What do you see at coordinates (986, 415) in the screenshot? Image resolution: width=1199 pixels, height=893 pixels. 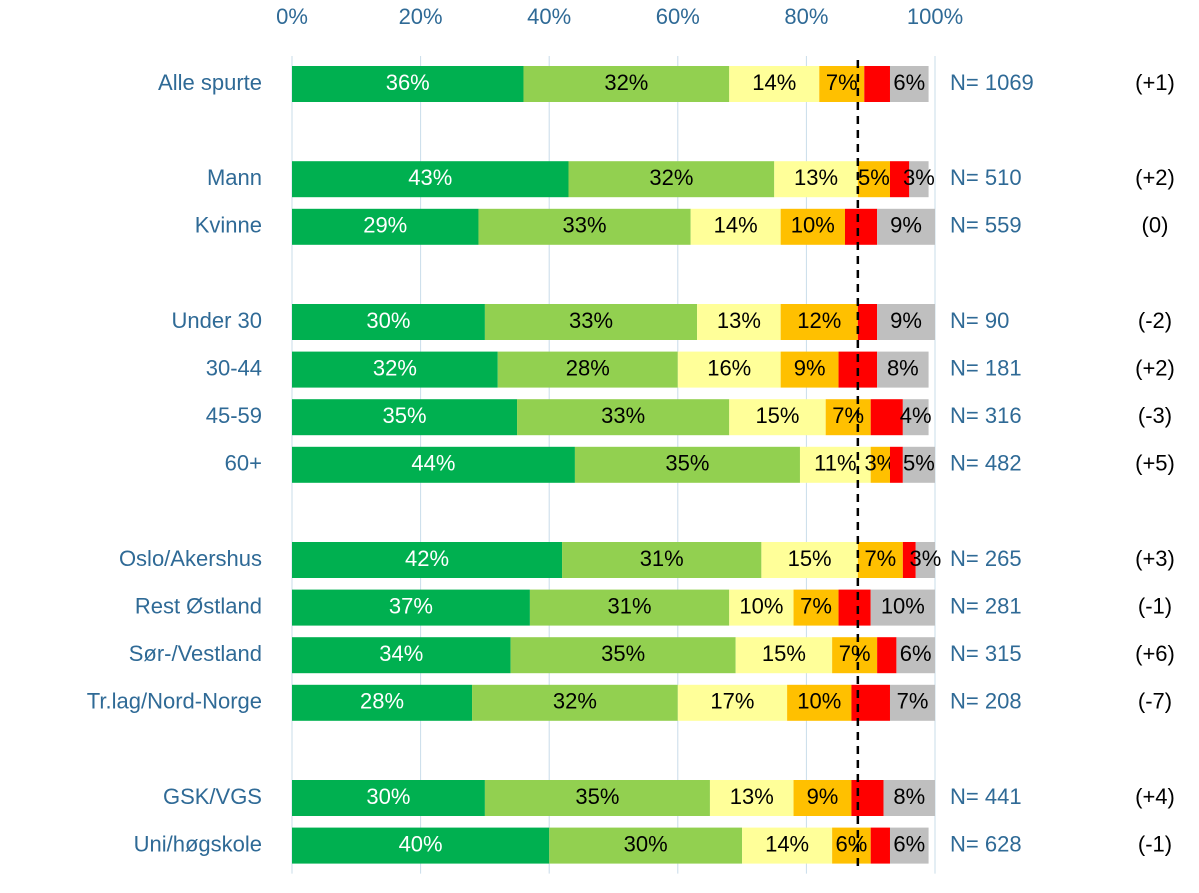 I see `n-label: N= 316` at bounding box center [986, 415].